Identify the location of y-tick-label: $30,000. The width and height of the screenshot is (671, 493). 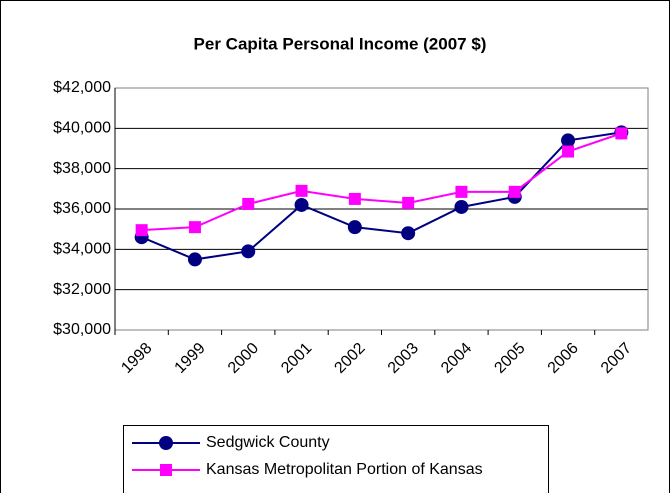
(82, 329).